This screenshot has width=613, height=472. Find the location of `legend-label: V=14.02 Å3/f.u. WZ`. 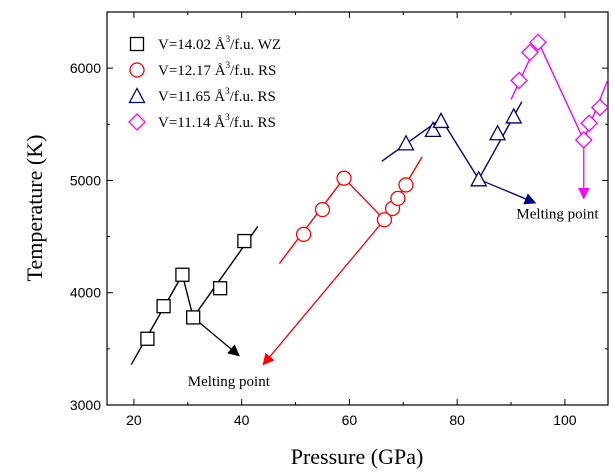

legend-label: V=14.02 Å3/f.u. WZ is located at coordinates (219, 43).